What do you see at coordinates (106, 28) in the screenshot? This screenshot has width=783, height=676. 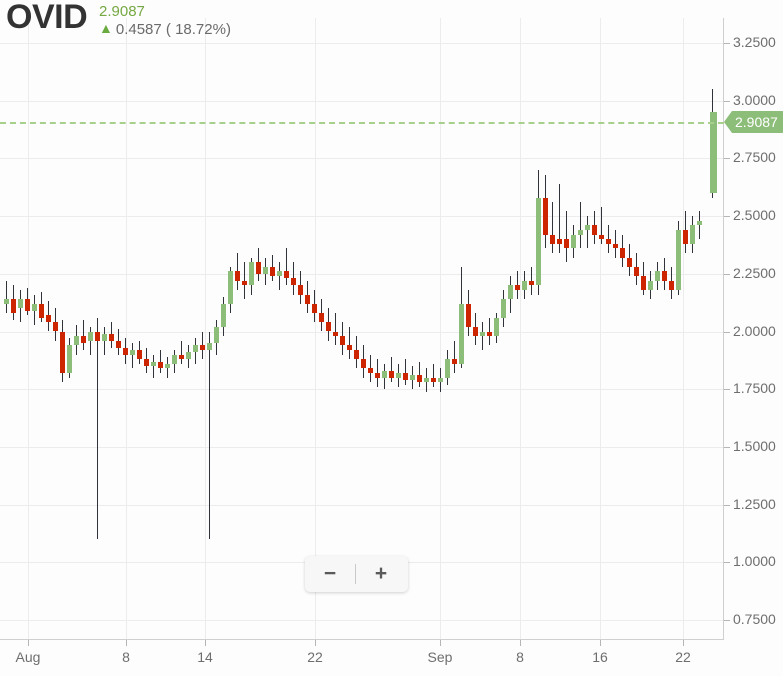 I see `up-arrow-icon: ▲` at bounding box center [106, 28].